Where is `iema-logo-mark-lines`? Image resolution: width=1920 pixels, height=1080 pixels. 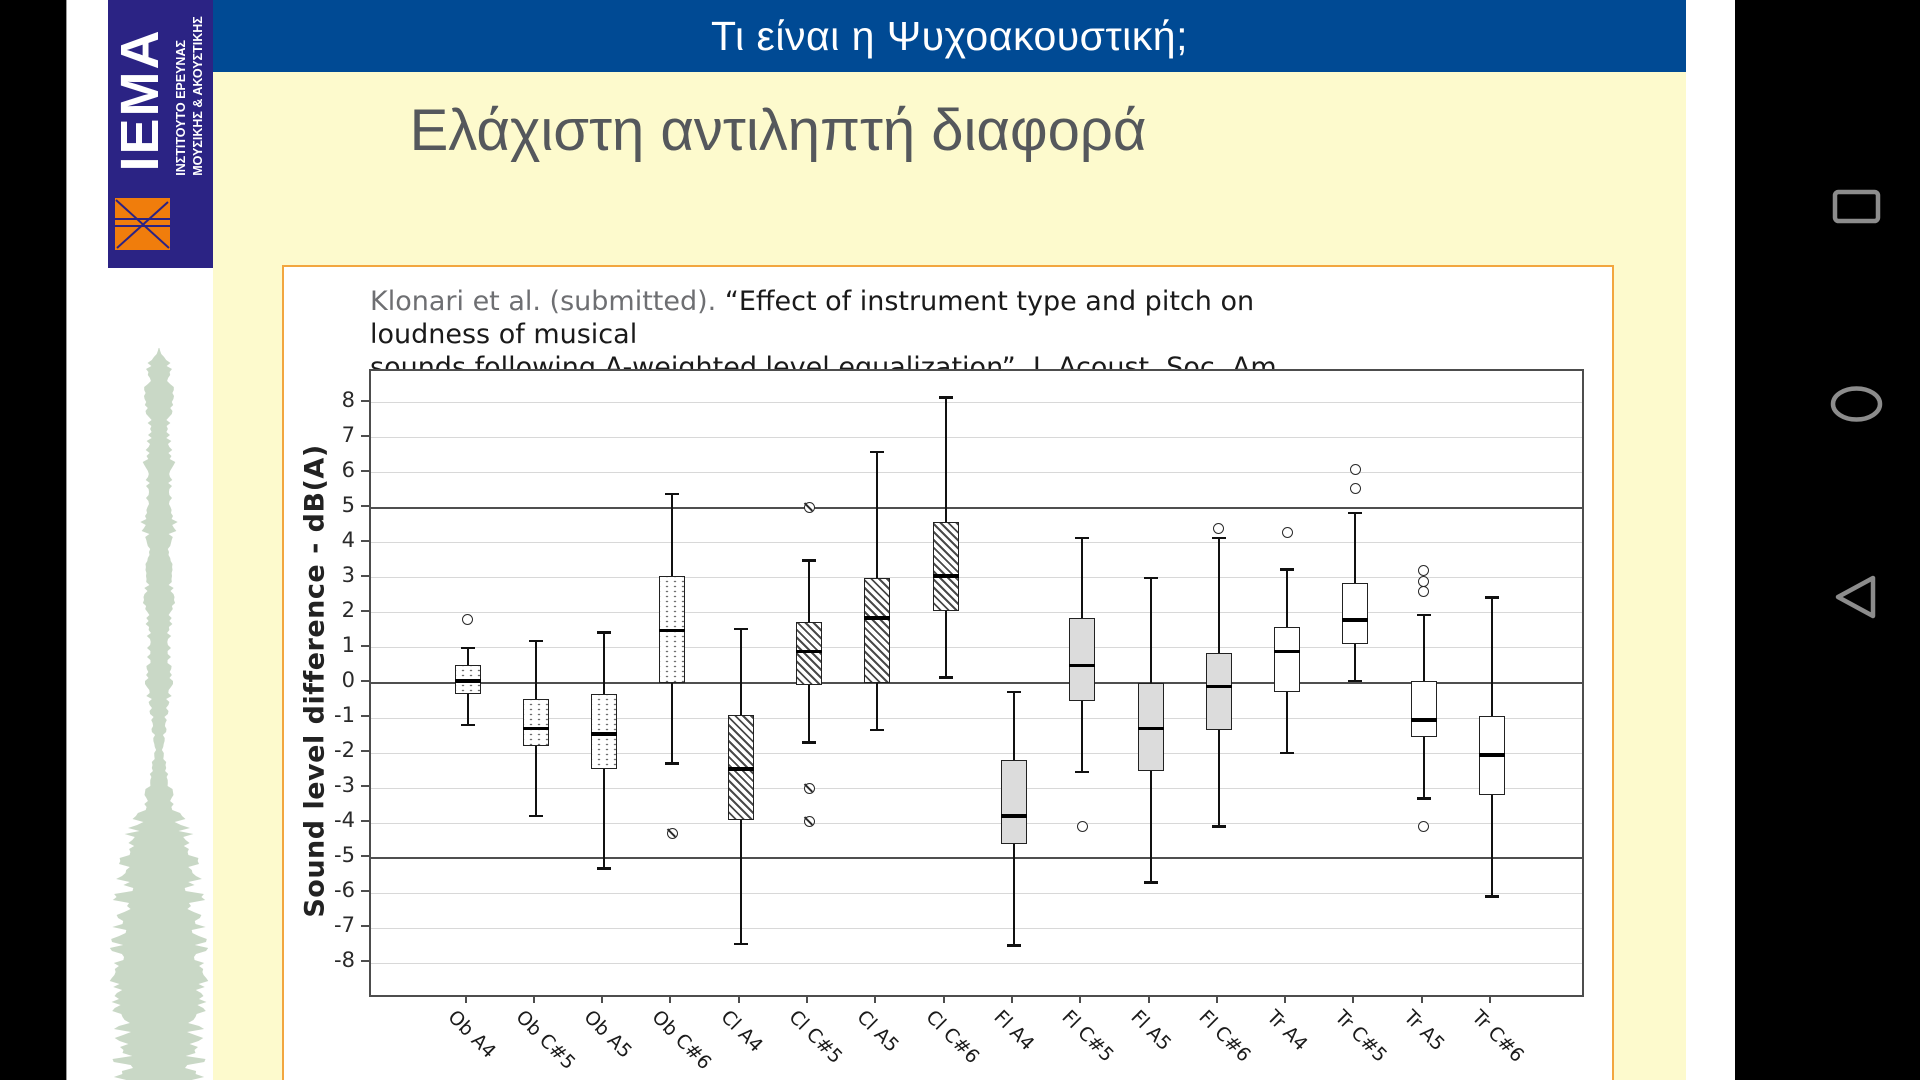 iema-logo-mark-lines is located at coordinates (142, 224).